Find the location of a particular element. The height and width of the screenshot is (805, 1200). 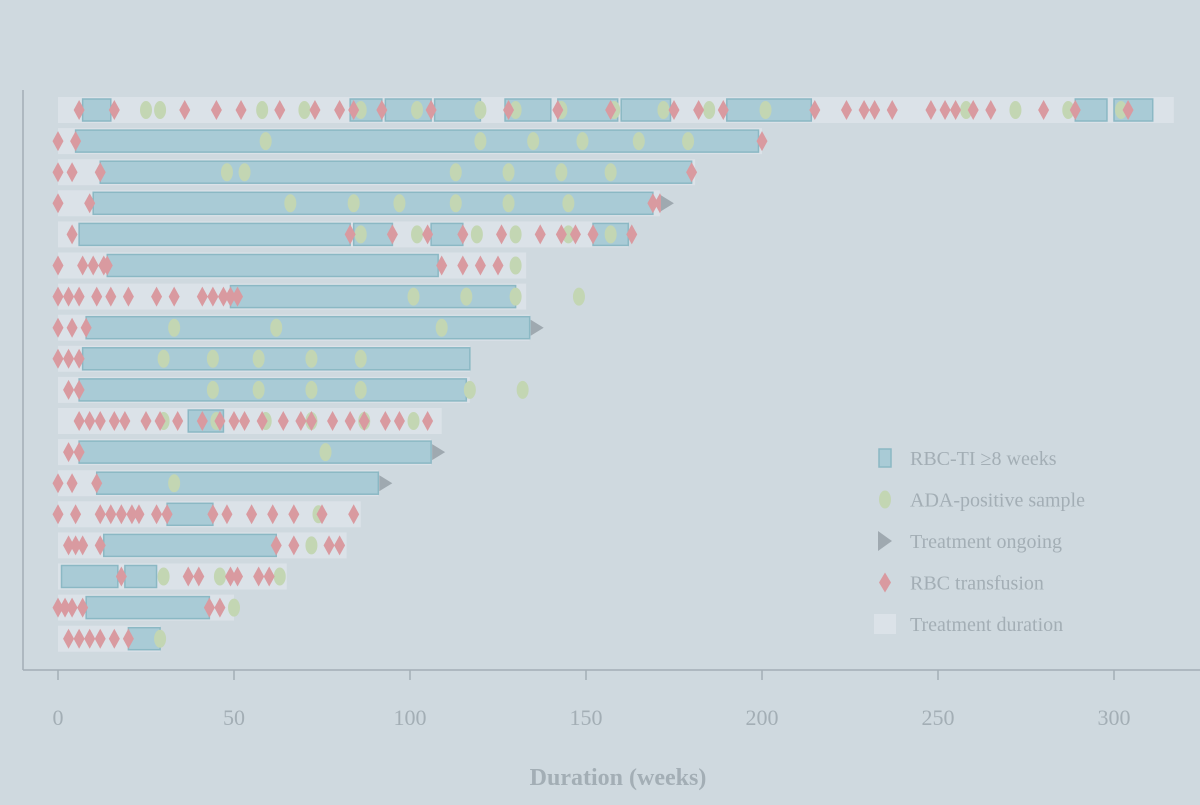

x-axis-label: Duration (weeks) is located at coordinates (618, 778).